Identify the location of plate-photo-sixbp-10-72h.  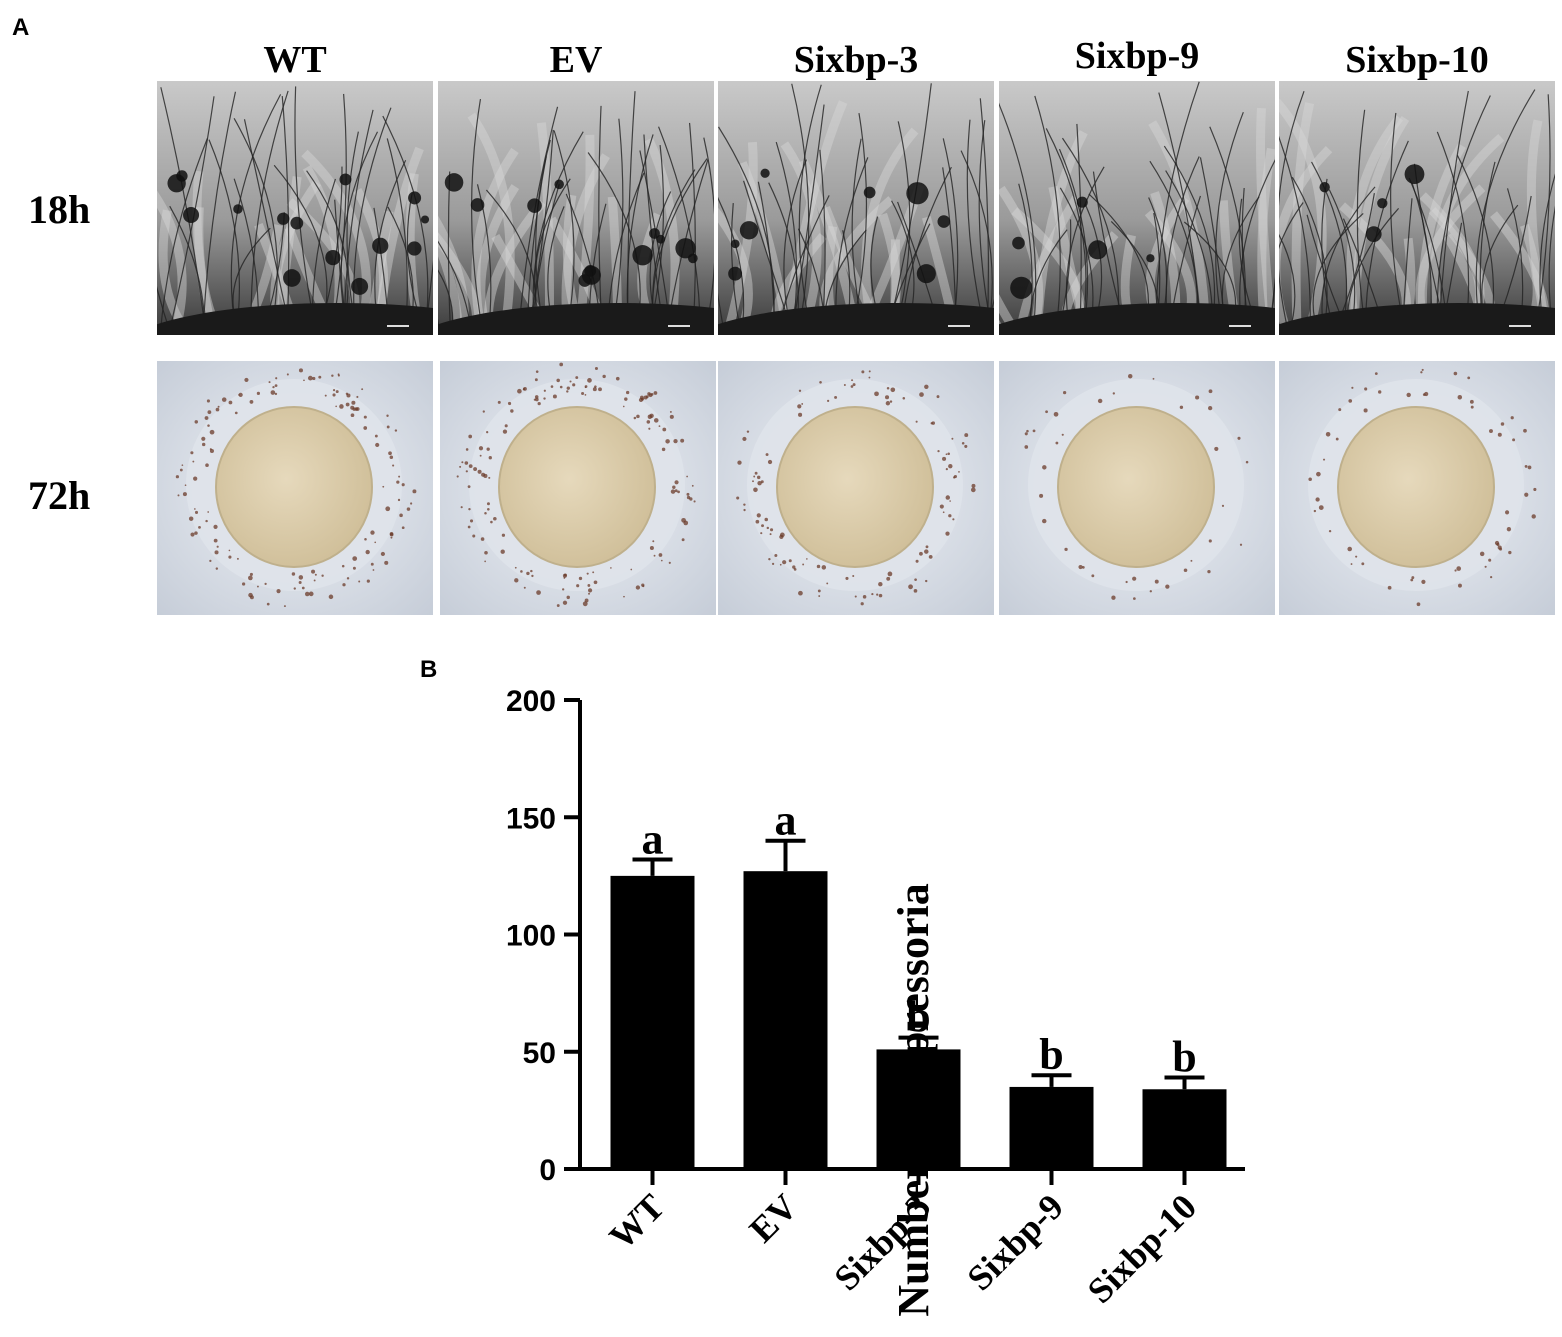
(1417, 488).